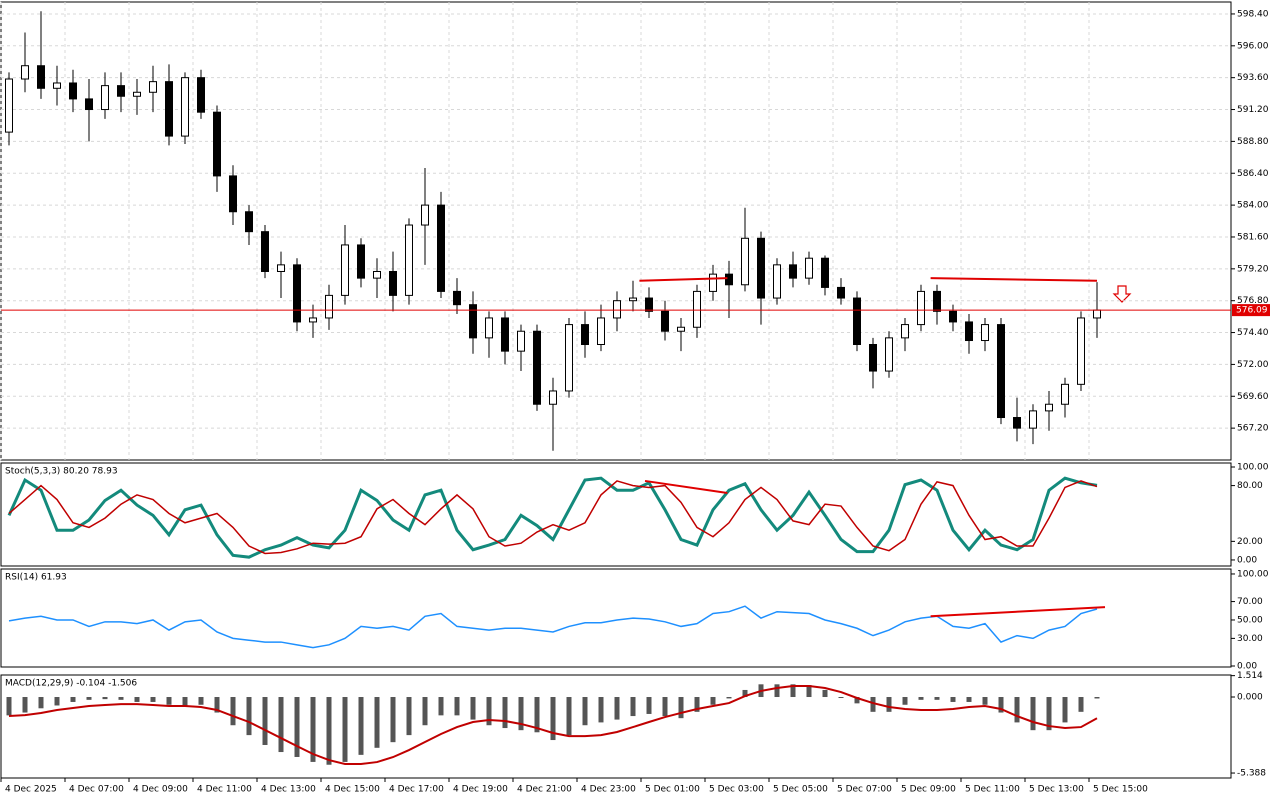 The width and height of the screenshot is (1280, 800). What do you see at coordinates (1250, 620) in the screenshot?
I see `y-tick-label: 50.00` at bounding box center [1250, 620].